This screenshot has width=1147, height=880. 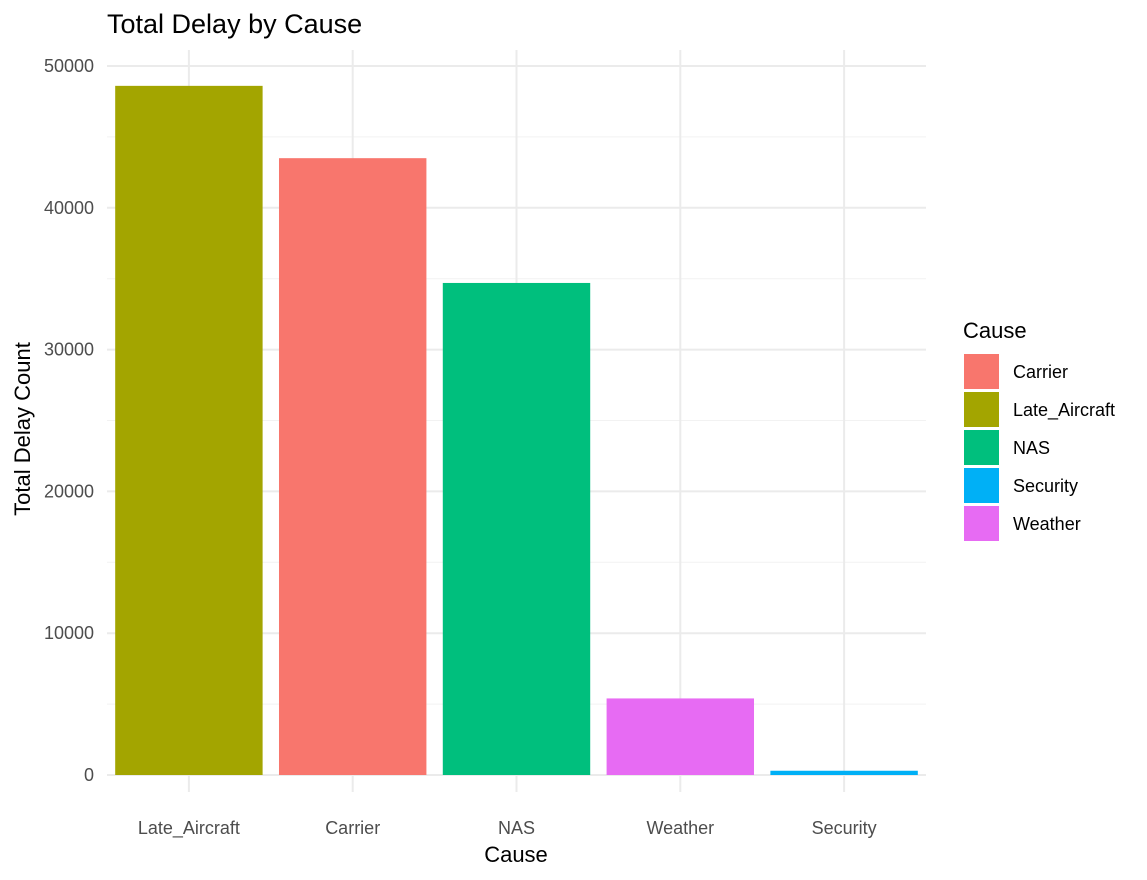 I want to click on legend-label: Late_Aircraft, so click(x=1064, y=410).